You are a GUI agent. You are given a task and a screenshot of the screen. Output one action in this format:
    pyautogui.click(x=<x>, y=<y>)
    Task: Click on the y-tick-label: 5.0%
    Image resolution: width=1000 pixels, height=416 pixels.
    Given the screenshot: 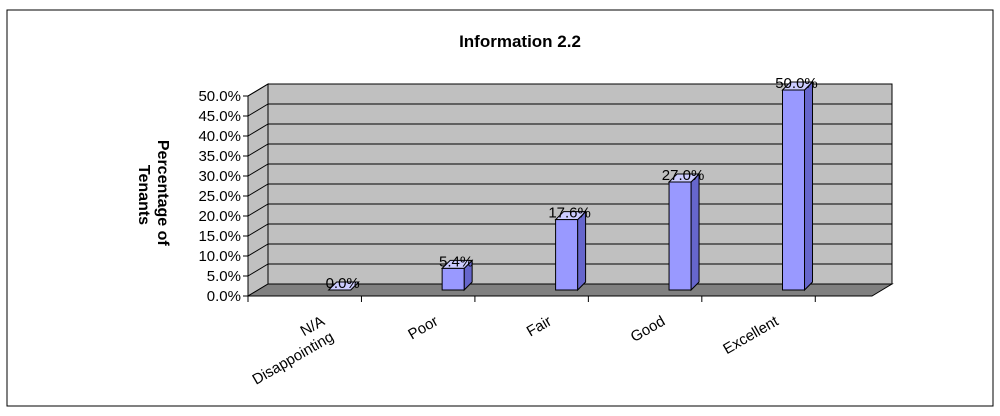 What is the action you would take?
    pyautogui.click(x=224, y=276)
    